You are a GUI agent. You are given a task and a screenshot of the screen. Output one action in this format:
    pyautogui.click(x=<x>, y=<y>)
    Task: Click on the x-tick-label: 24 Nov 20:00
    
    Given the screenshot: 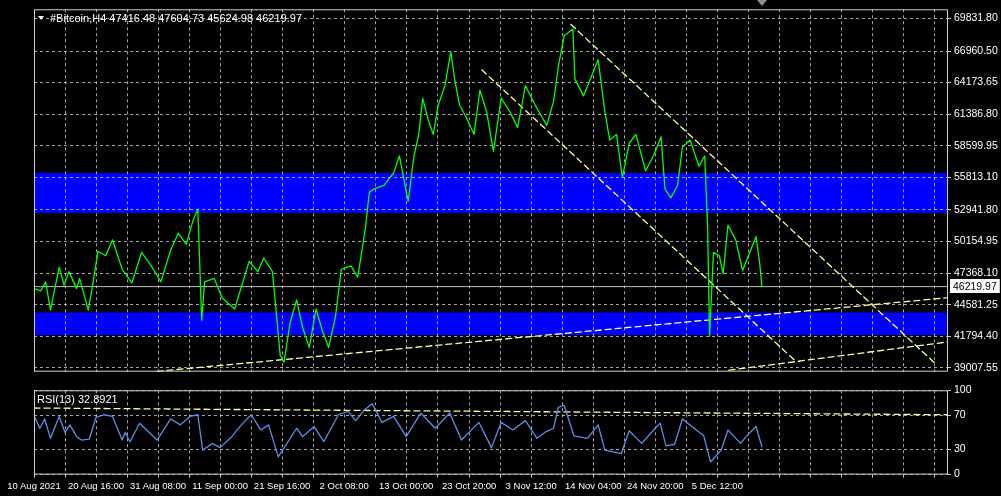 What is the action you would take?
    pyautogui.click(x=655, y=485)
    